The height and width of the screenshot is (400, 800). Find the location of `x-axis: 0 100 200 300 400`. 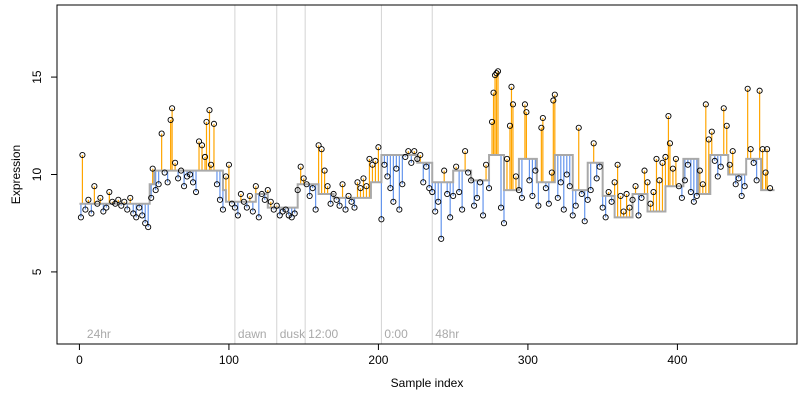

x-axis: 0 100 200 300 400 is located at coordinates (382, 355).